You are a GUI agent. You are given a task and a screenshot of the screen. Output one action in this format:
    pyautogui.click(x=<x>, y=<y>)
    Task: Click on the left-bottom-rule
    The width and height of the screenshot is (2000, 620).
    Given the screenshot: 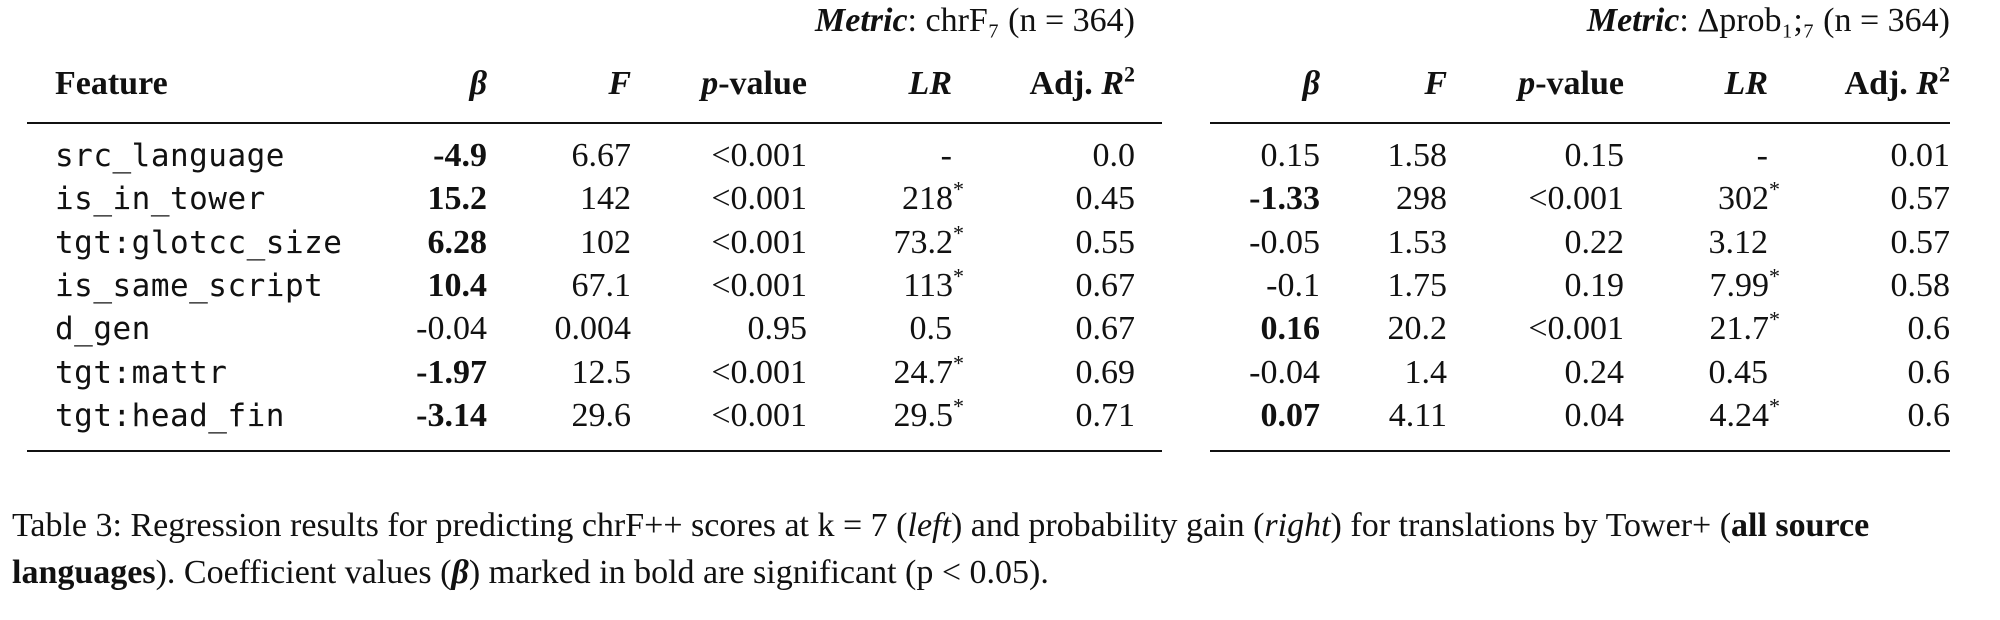 What is the action you would take?
    pyautogui.click(x=594, y=451)
    